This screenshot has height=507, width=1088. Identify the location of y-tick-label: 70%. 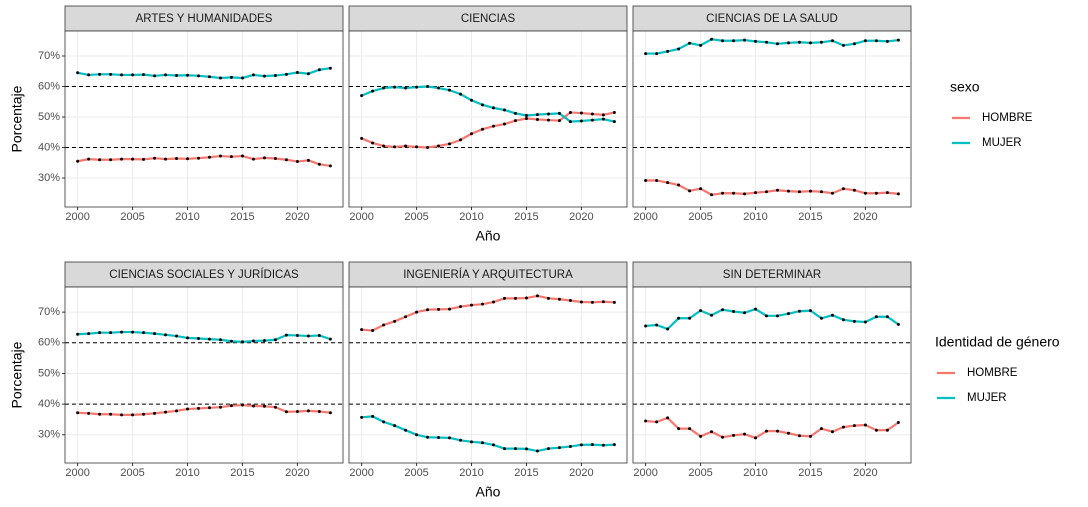
(49, 56).